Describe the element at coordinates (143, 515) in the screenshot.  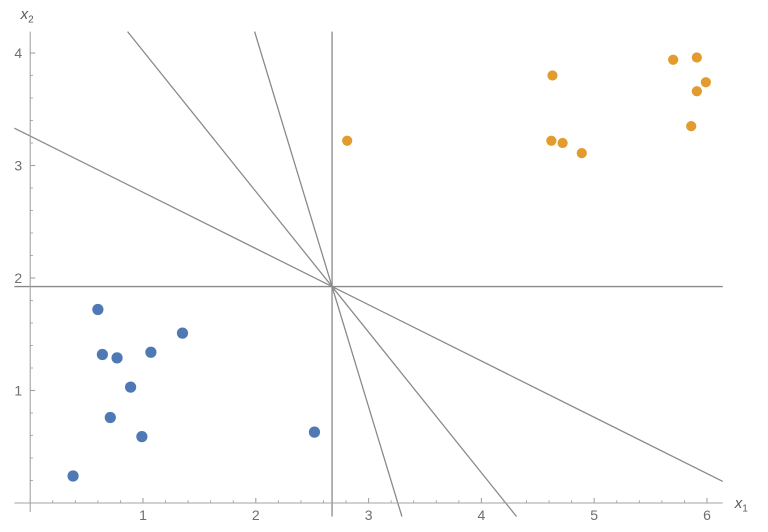
I see `x-tick-label: 1` at that location.